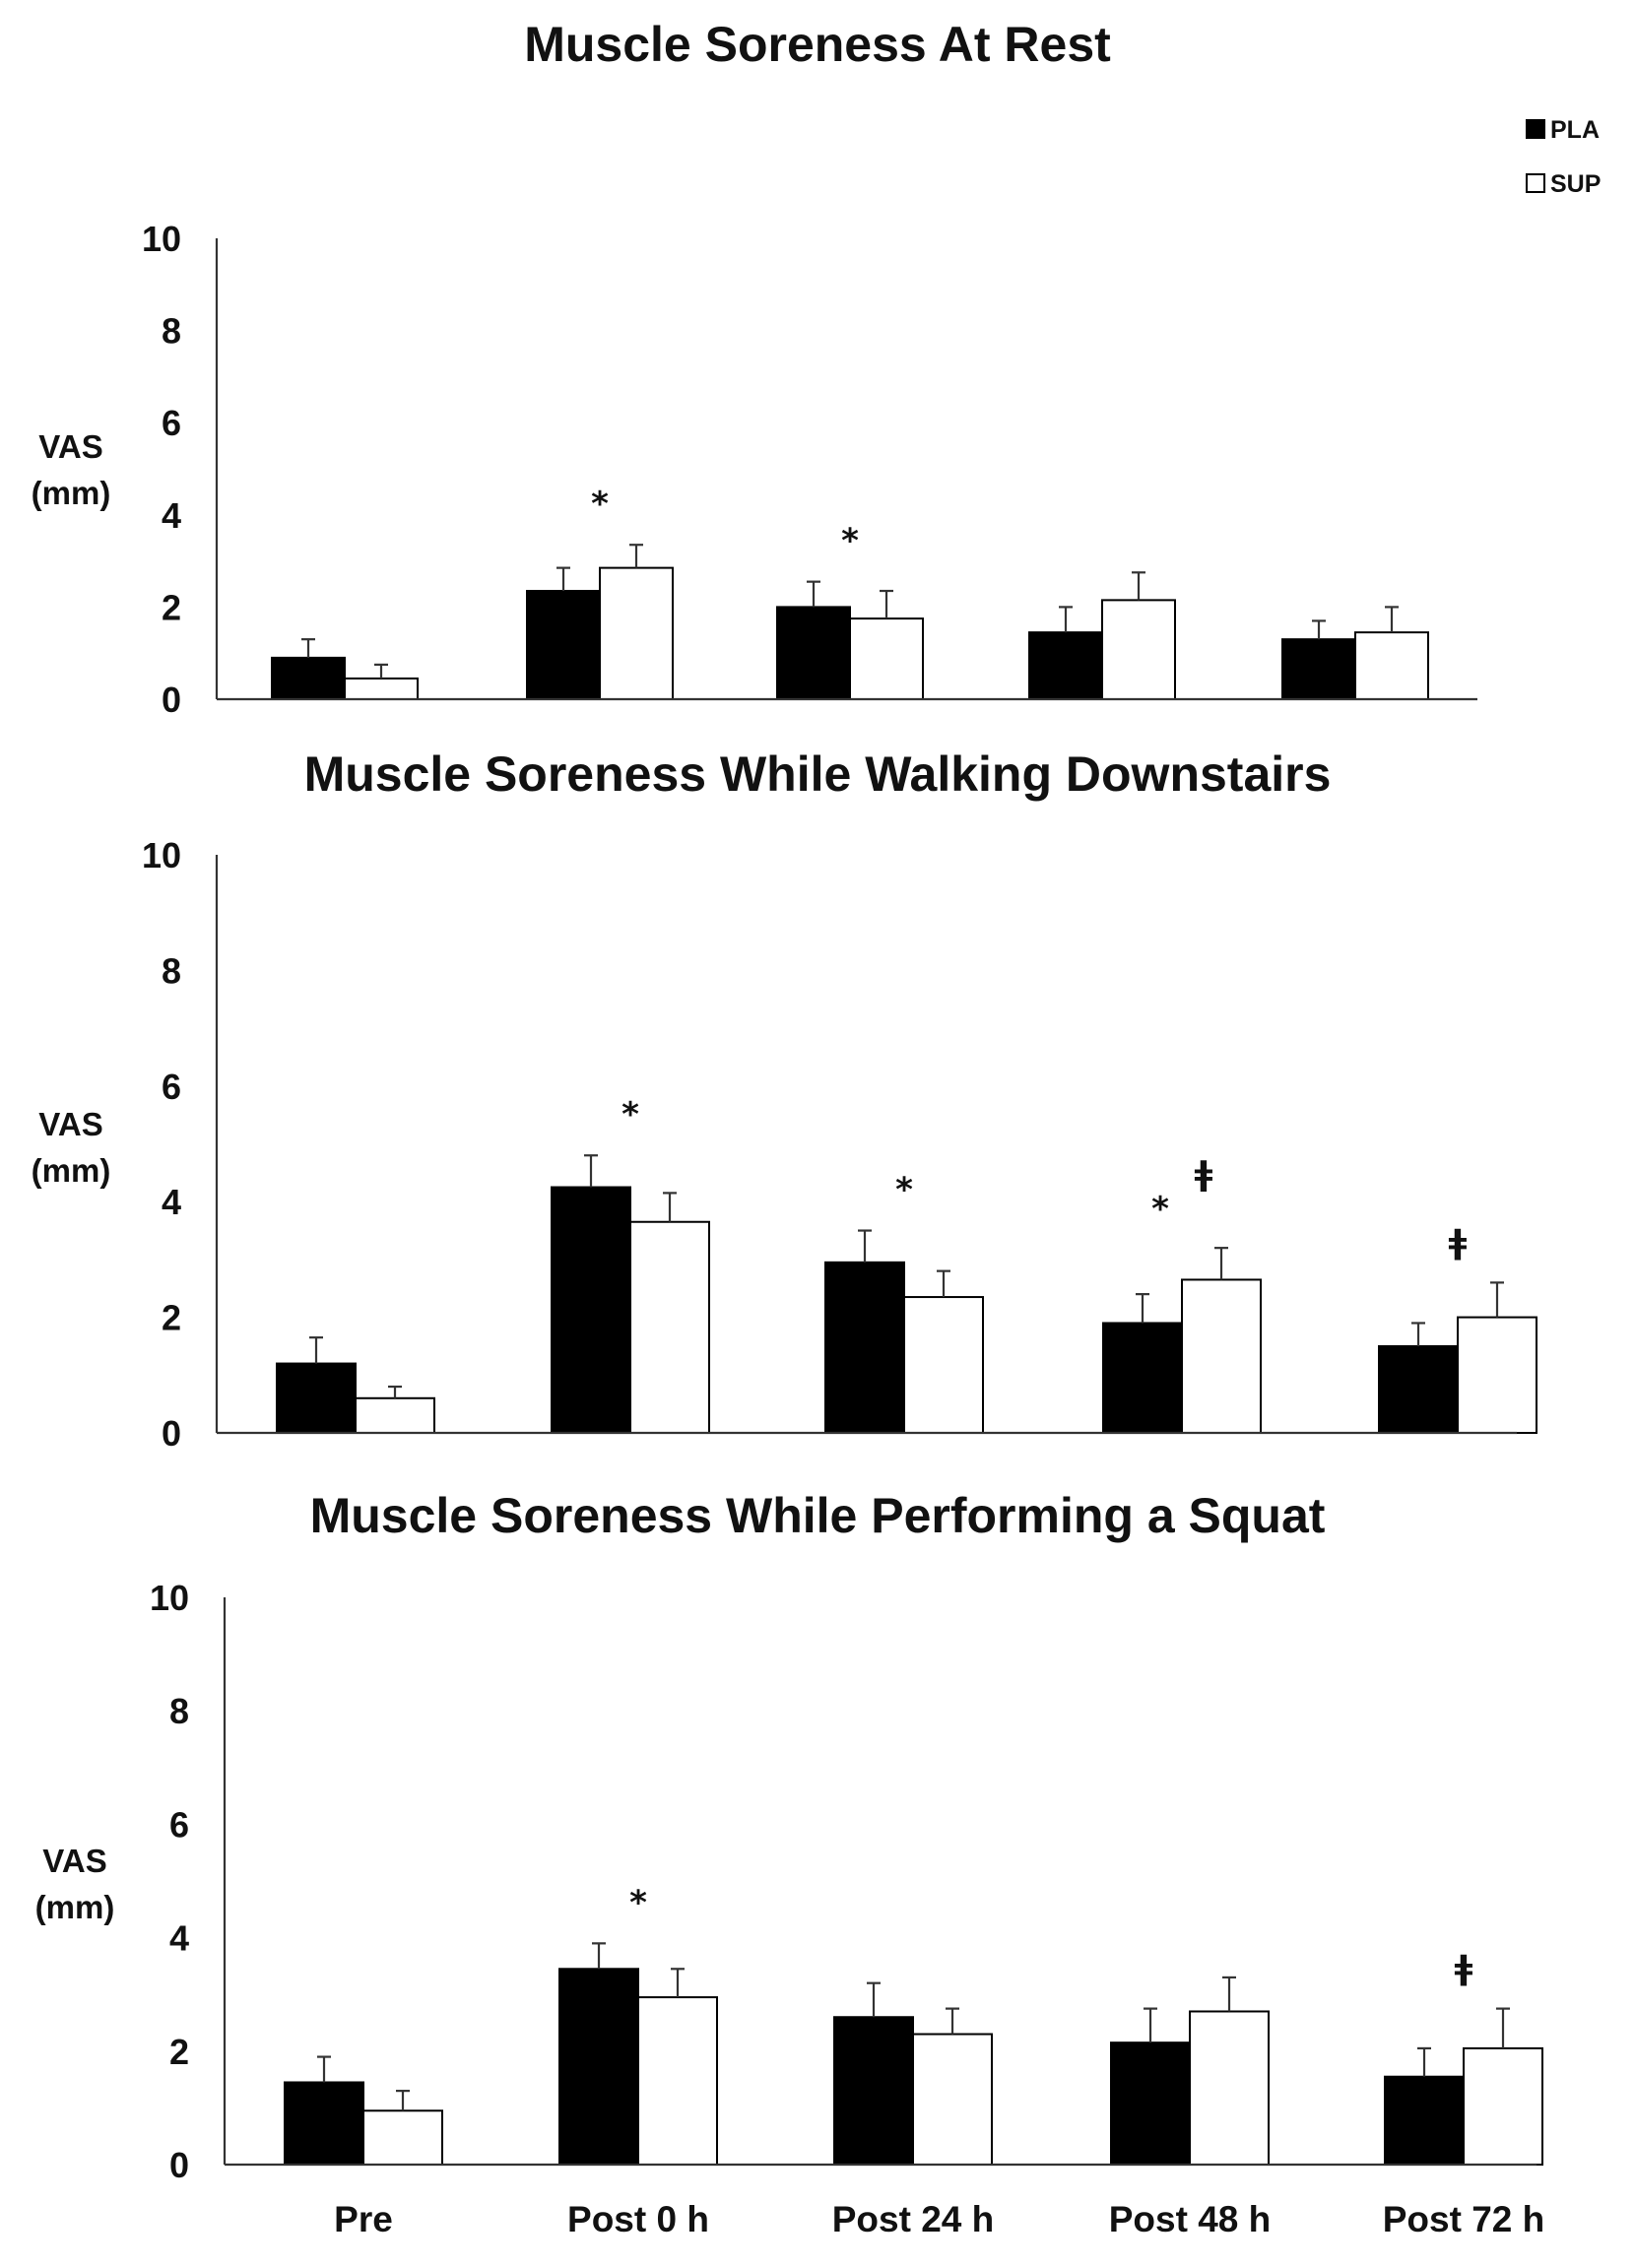 The width and height of the screenshot is (1635, 2268). What do you see at coordinates (818, 774) in the screenshot?
I see `chart-title: Muscle Soreness While Walking Downstairs` at bounding box center [818, 774].